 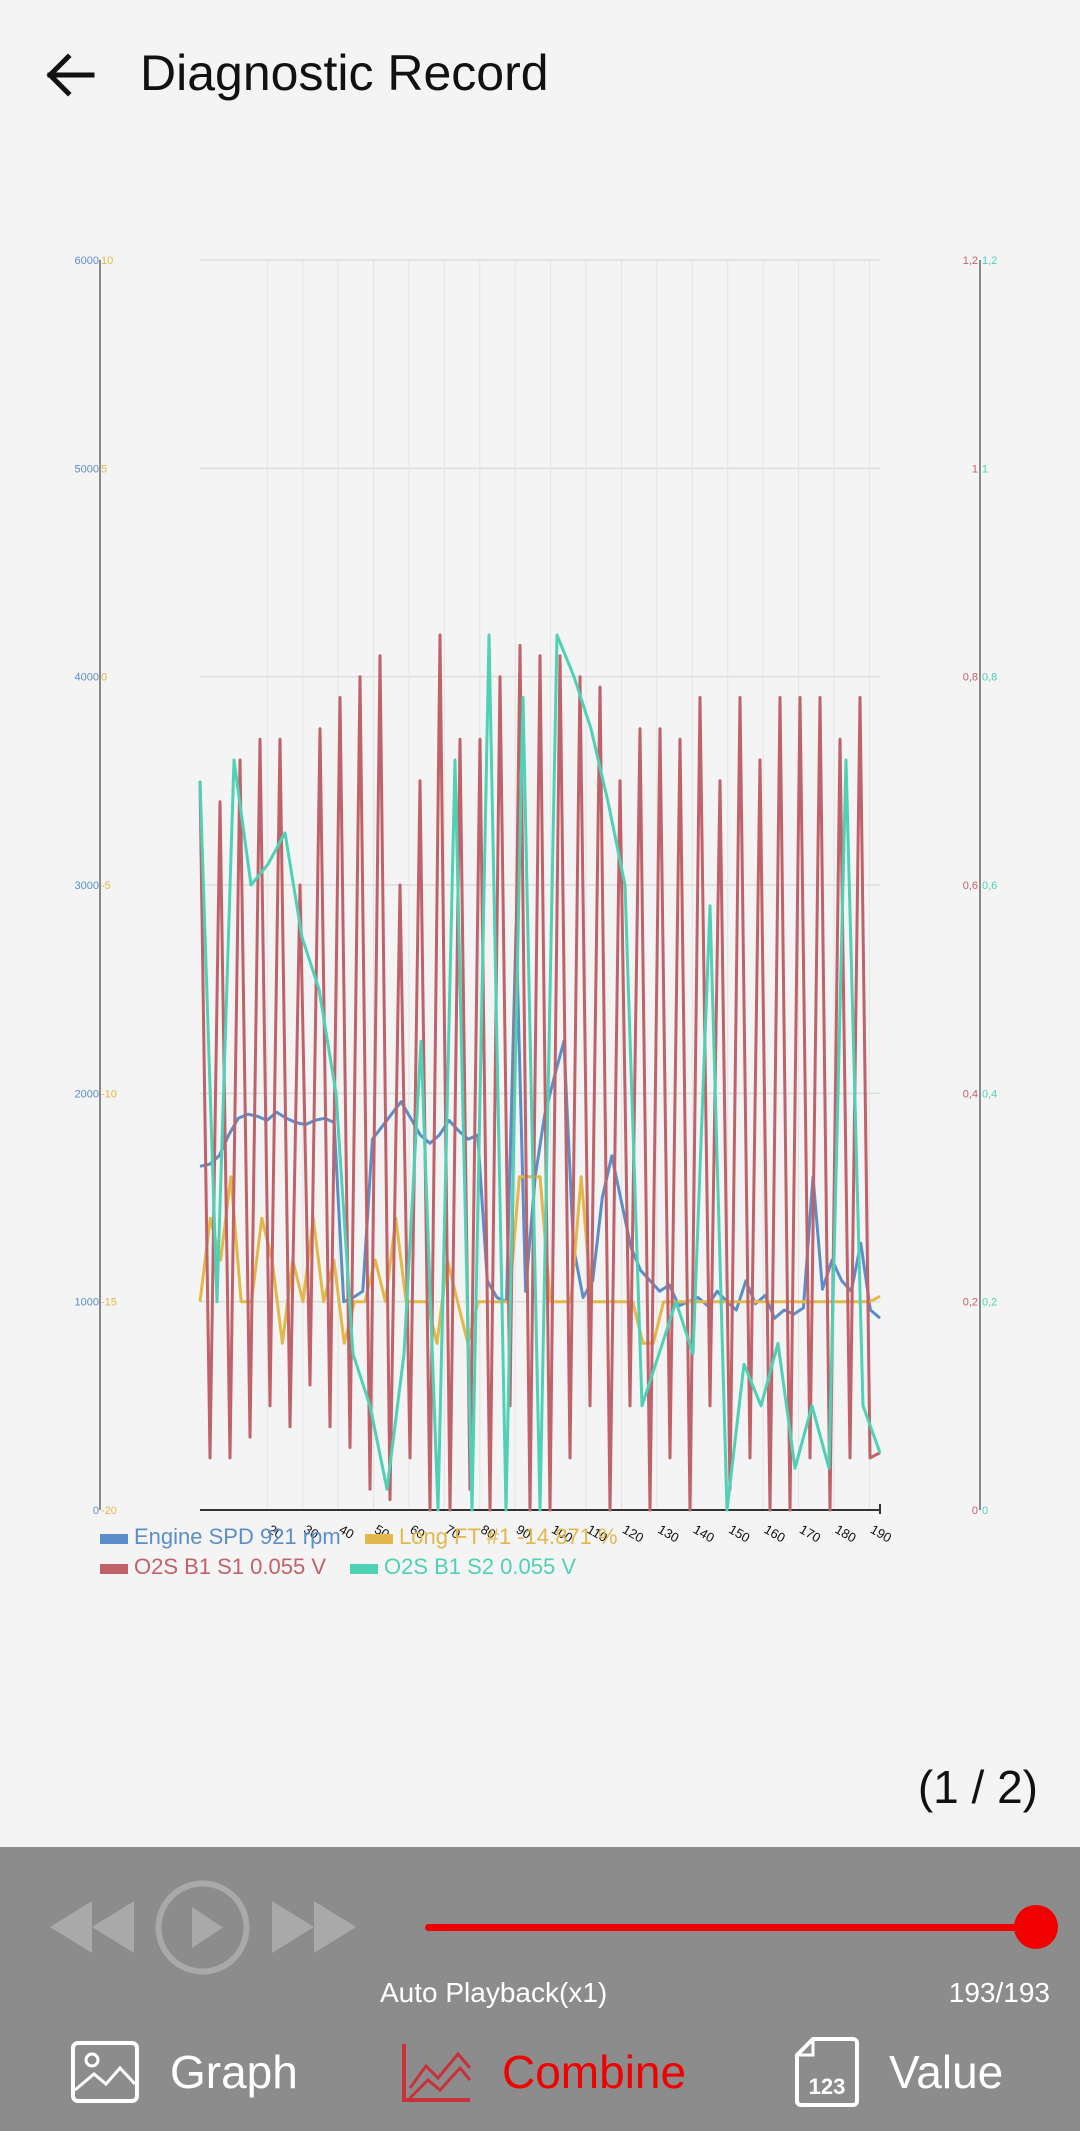 I want to click on arrow-left-icon, so click(x=70, y=75).